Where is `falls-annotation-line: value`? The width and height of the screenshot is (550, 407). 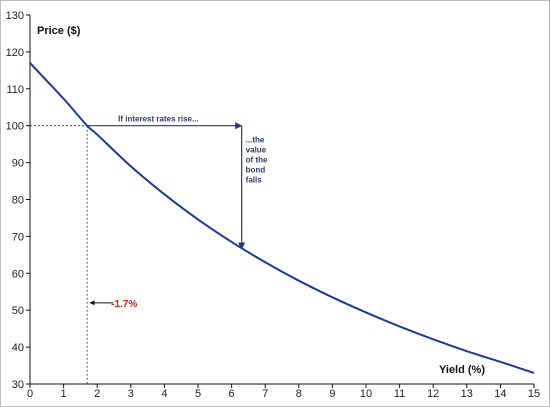 falls-annotation-line: value is located at coordinates (256, 149).